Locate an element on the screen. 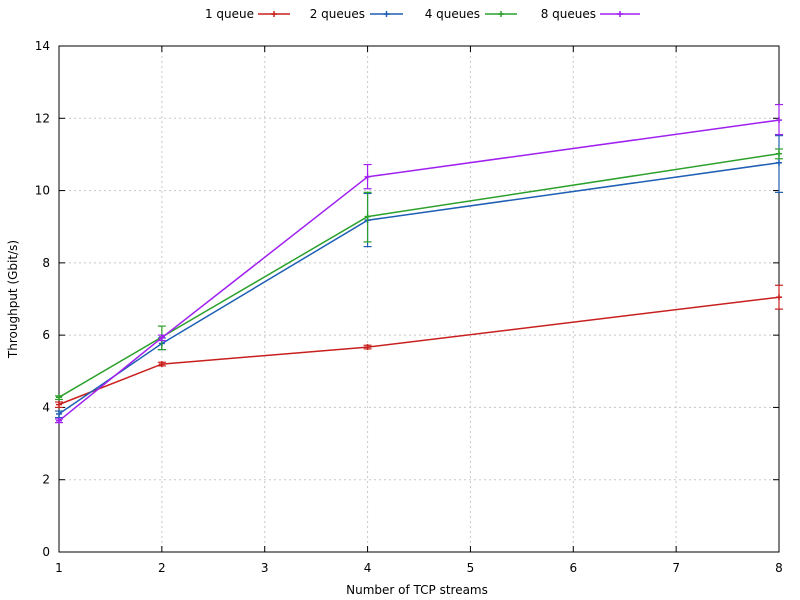 The width and height of the screenshot is (800, 600). y-tick-label: 0 is located at coordinates (46, 552).